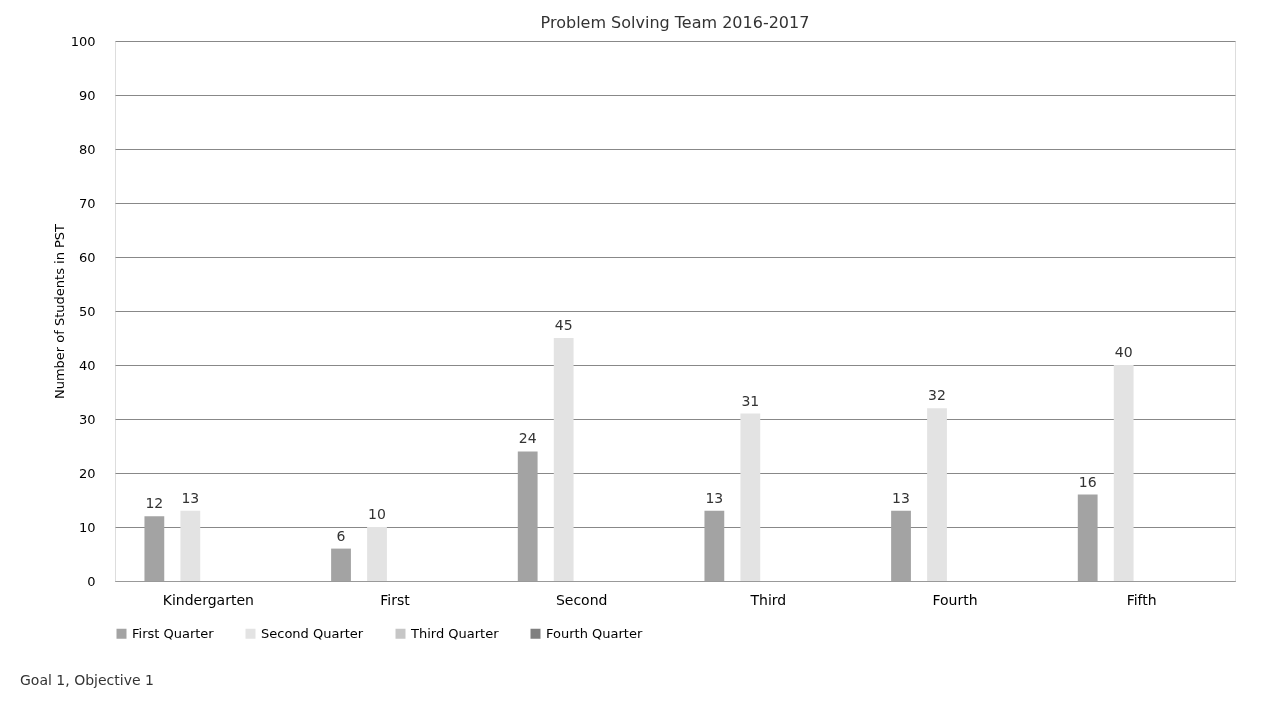 The height and width of the screenshot is (725, 1278). What do you see at coordinates (87, 149) in the screenshot?
I see `y-tick-label: 80` at bounding box center [87, 149].